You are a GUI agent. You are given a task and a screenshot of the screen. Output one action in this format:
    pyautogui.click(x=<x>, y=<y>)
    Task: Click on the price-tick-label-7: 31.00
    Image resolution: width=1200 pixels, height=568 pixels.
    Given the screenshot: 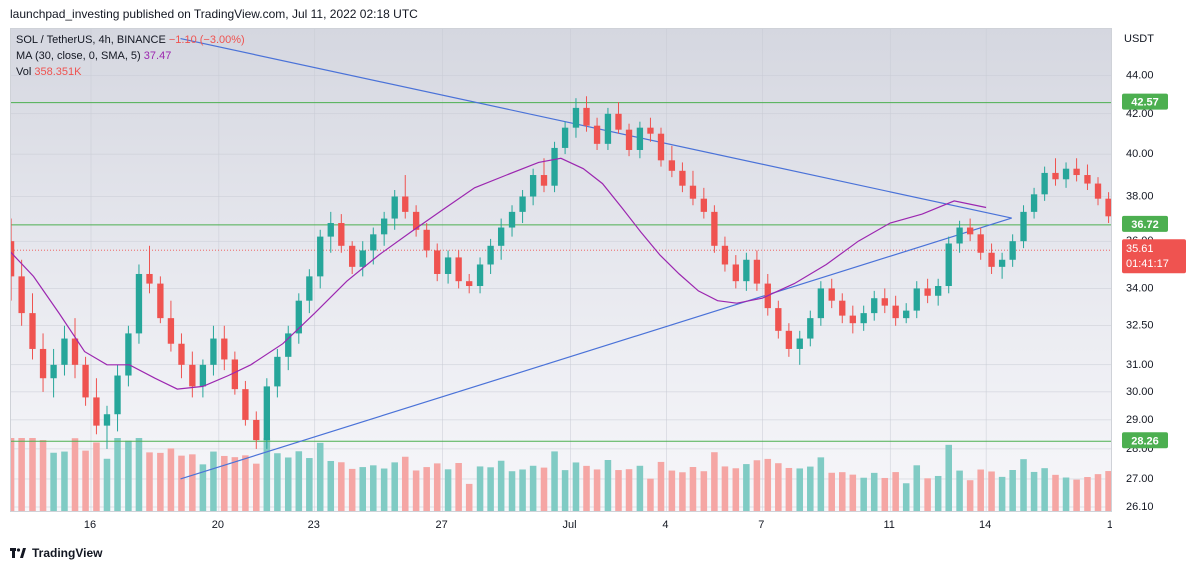 What is the action you would take?
    pyautogui.click(x=1140, y=365)
    